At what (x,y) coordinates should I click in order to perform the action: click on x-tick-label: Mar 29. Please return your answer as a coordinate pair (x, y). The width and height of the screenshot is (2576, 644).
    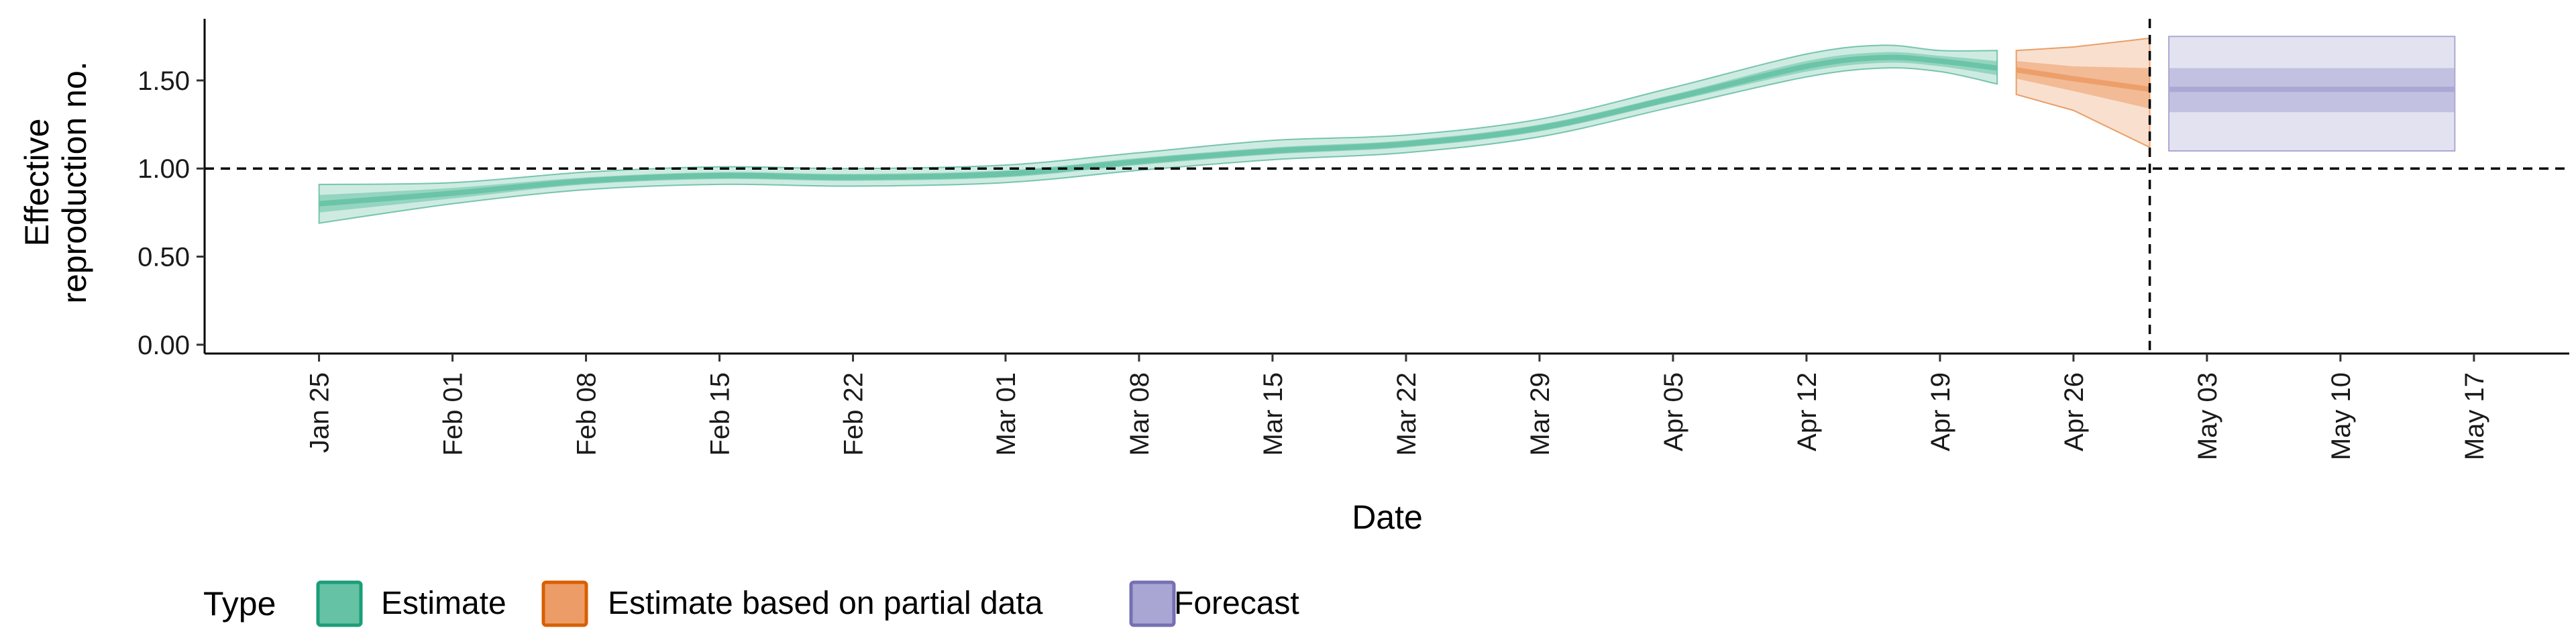
    Looking at the image, I should click on (1540, 414).